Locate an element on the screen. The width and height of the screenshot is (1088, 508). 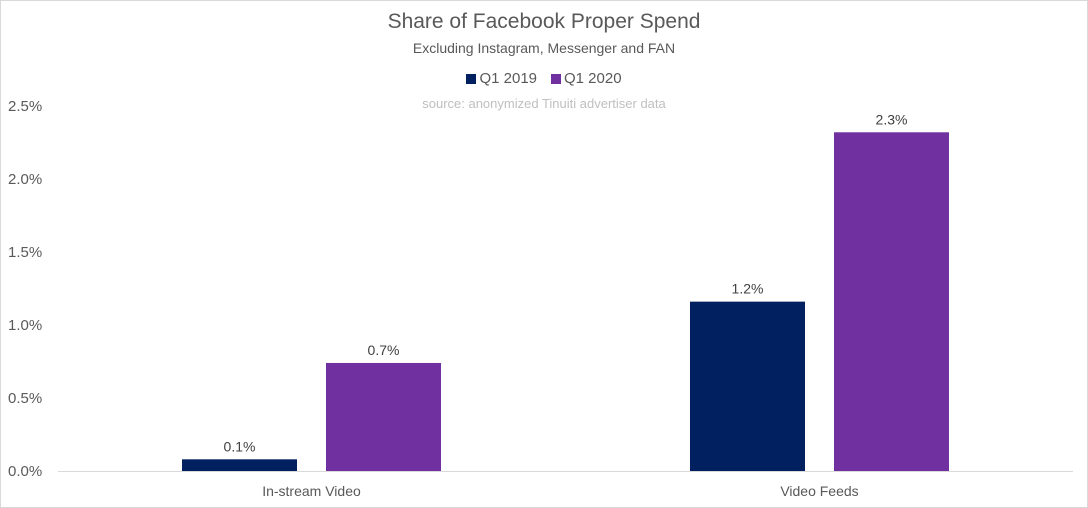
x-category-label: In-stream Video is located at coordinates (311, 491).